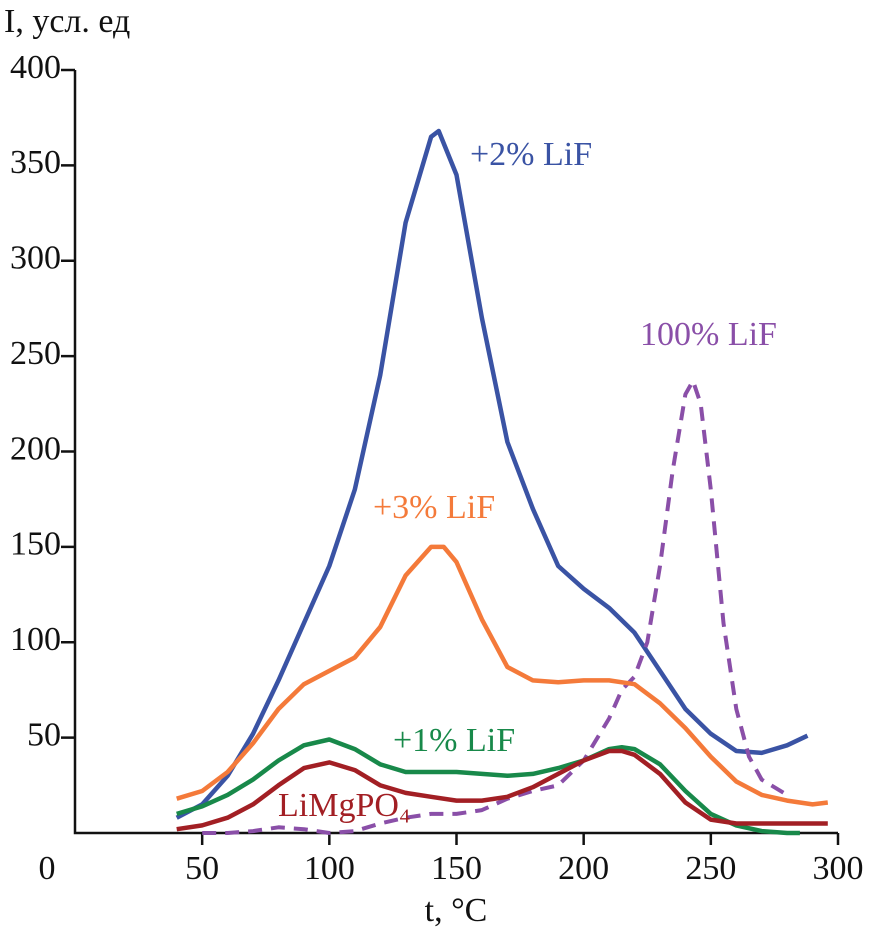  Describe the element at coordinates (710, 868) in the screenshot. I see `x-tick-label: 250` at that location.